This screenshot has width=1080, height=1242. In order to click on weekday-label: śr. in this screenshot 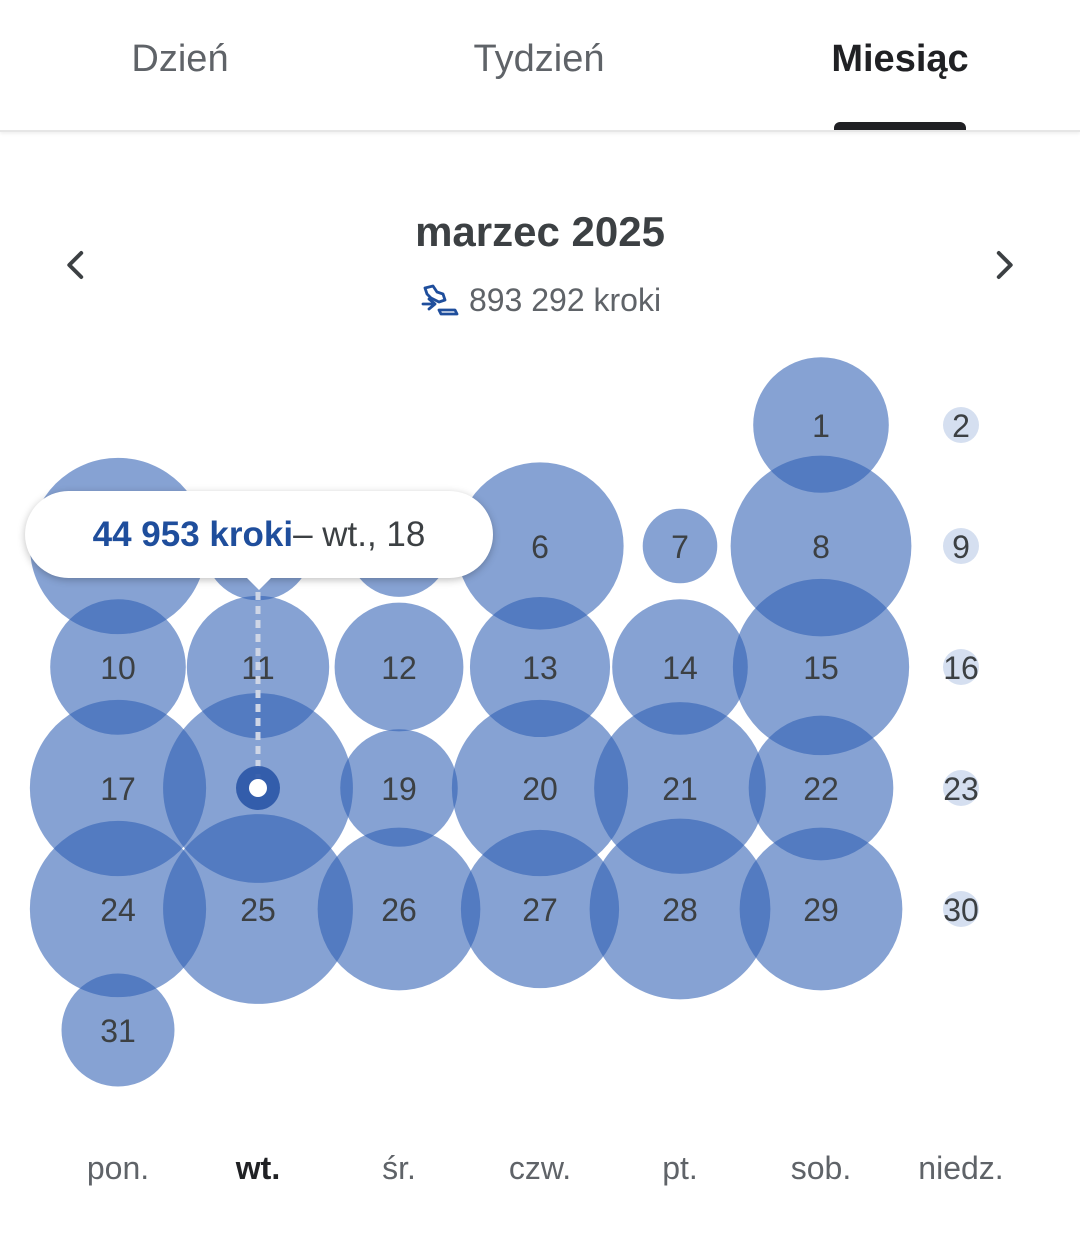, I will do `click(399, 1168)`.